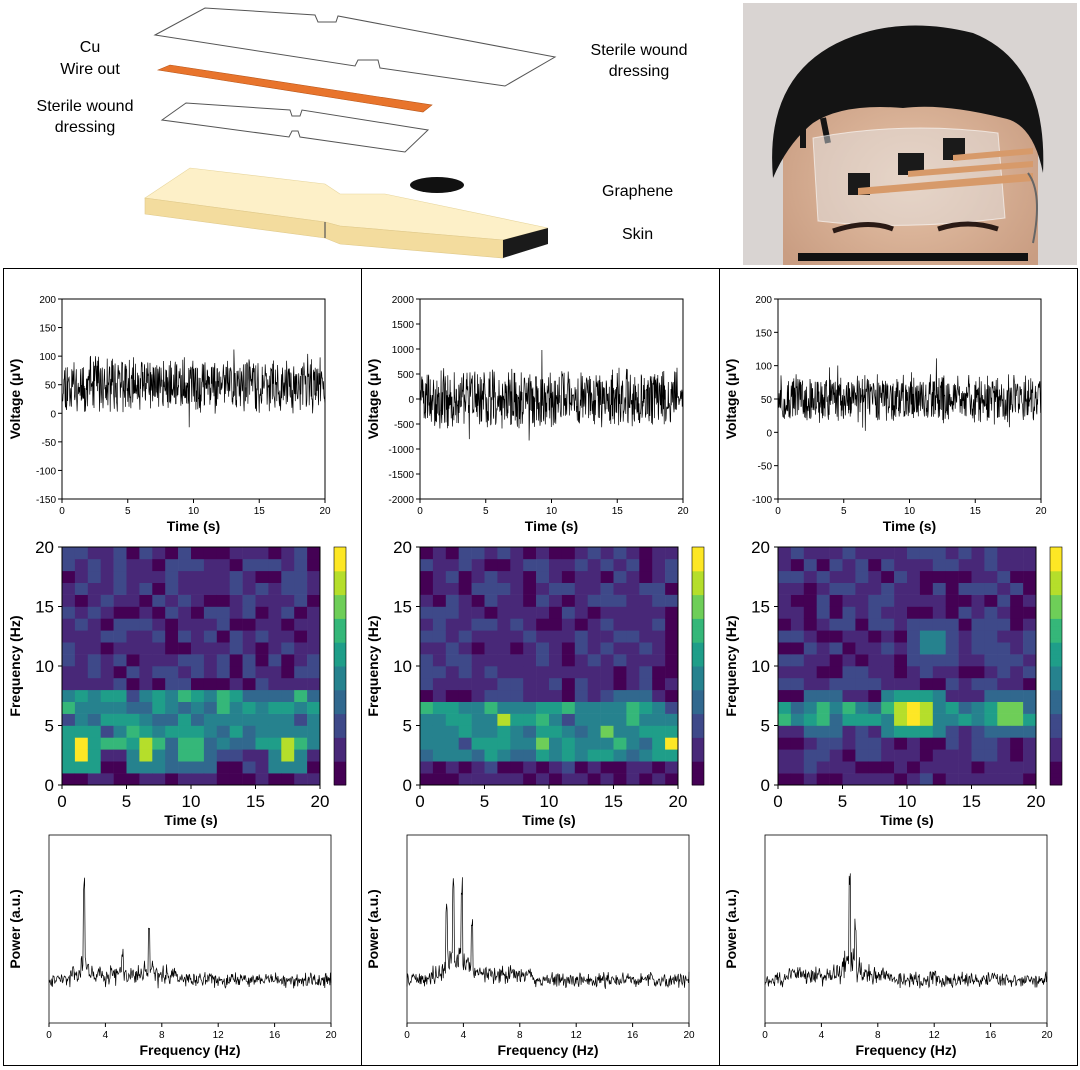 The width and height of the screenshot is (1080, 1070). What do you see at coordinates (373, 399) in the screenshot?
I see `voltage-y-axis-label: Voltage (μV)` at bounding box center [373, 399].